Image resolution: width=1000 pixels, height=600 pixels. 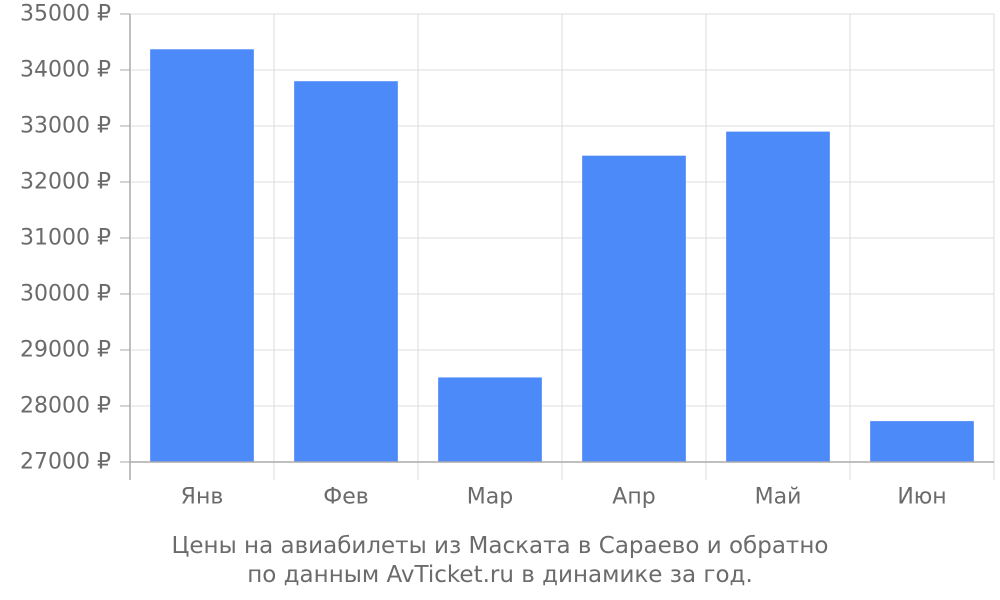 What do you see at coordinates (65, 406) in the screenshot?
I see `y-tick-label: 28000 ₽` at bounding box center [65, 406].